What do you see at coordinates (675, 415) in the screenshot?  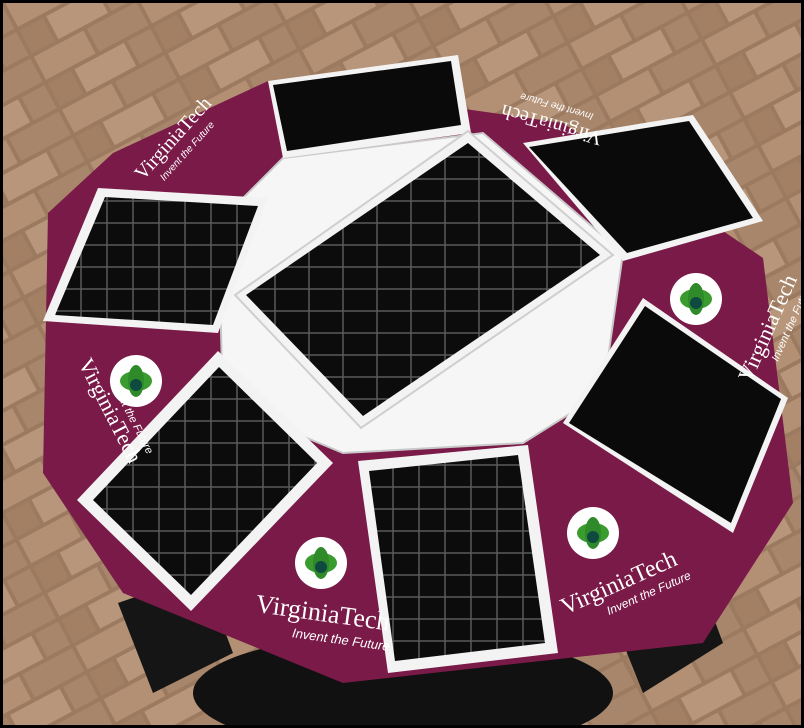 I see `solar-panel-right` at bounding box center [675, 415].